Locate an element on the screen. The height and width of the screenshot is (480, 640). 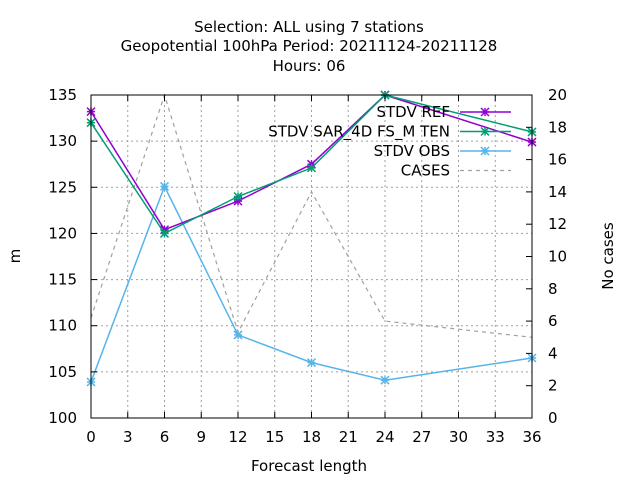
y2-tick-label: 6 is located at coordinates (553, 321).